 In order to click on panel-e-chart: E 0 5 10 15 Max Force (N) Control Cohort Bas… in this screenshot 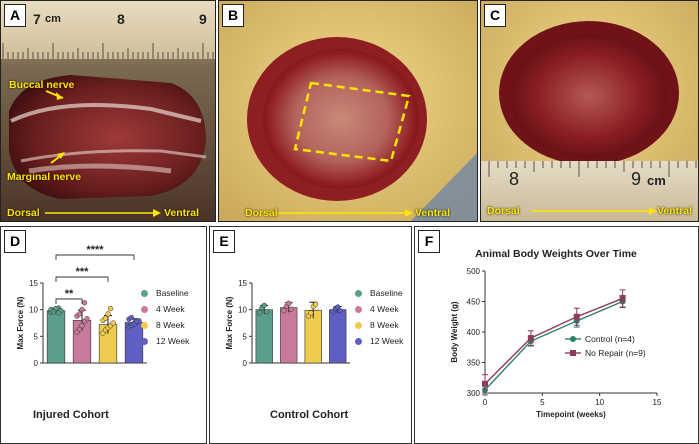, I will do `click(310, 335)`.